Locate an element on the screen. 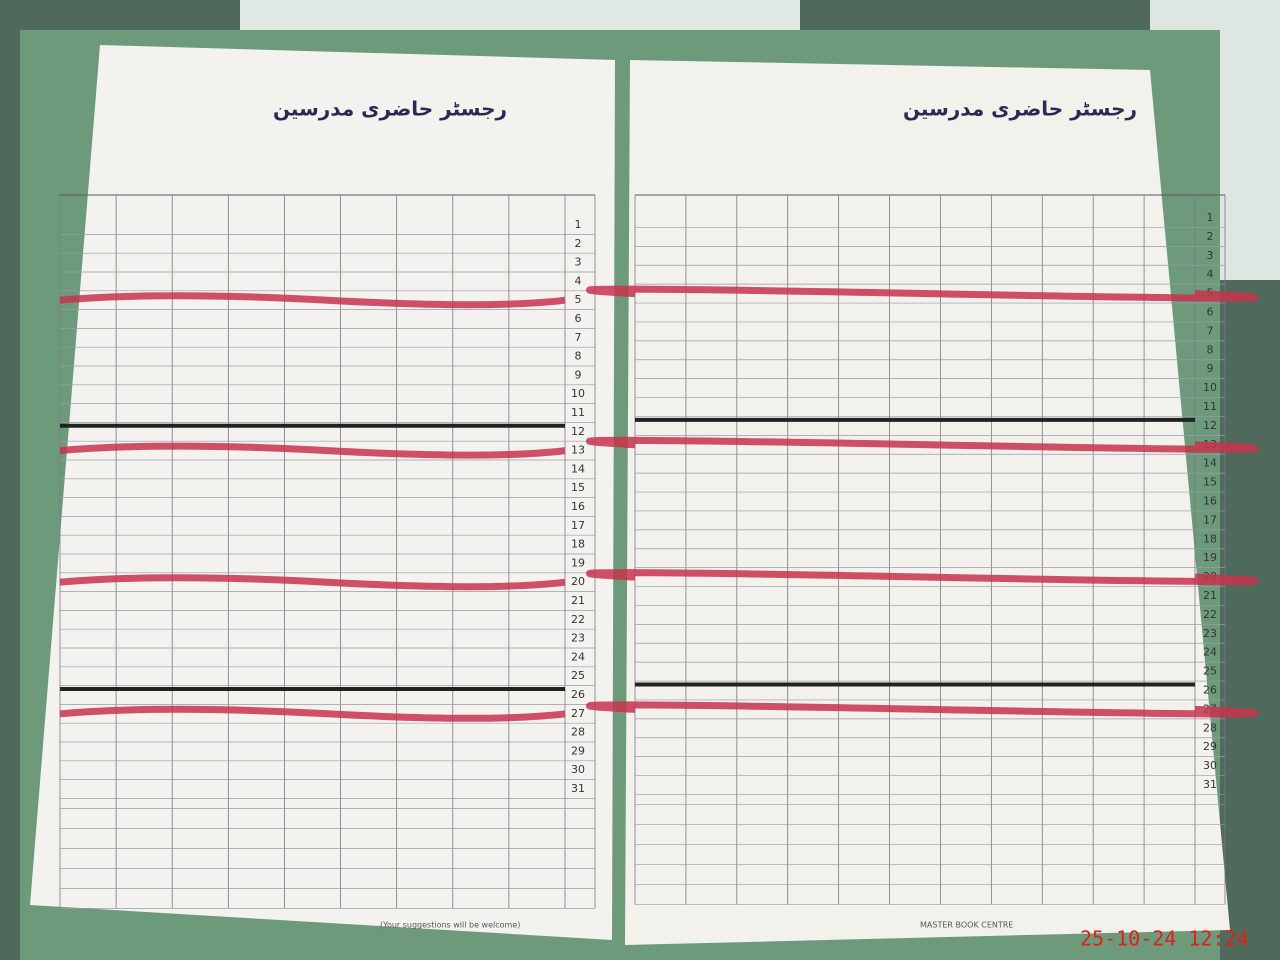 The width and height of the screenshot is (1280, 960). day-number: 27 is located at coordinates (578, 713).